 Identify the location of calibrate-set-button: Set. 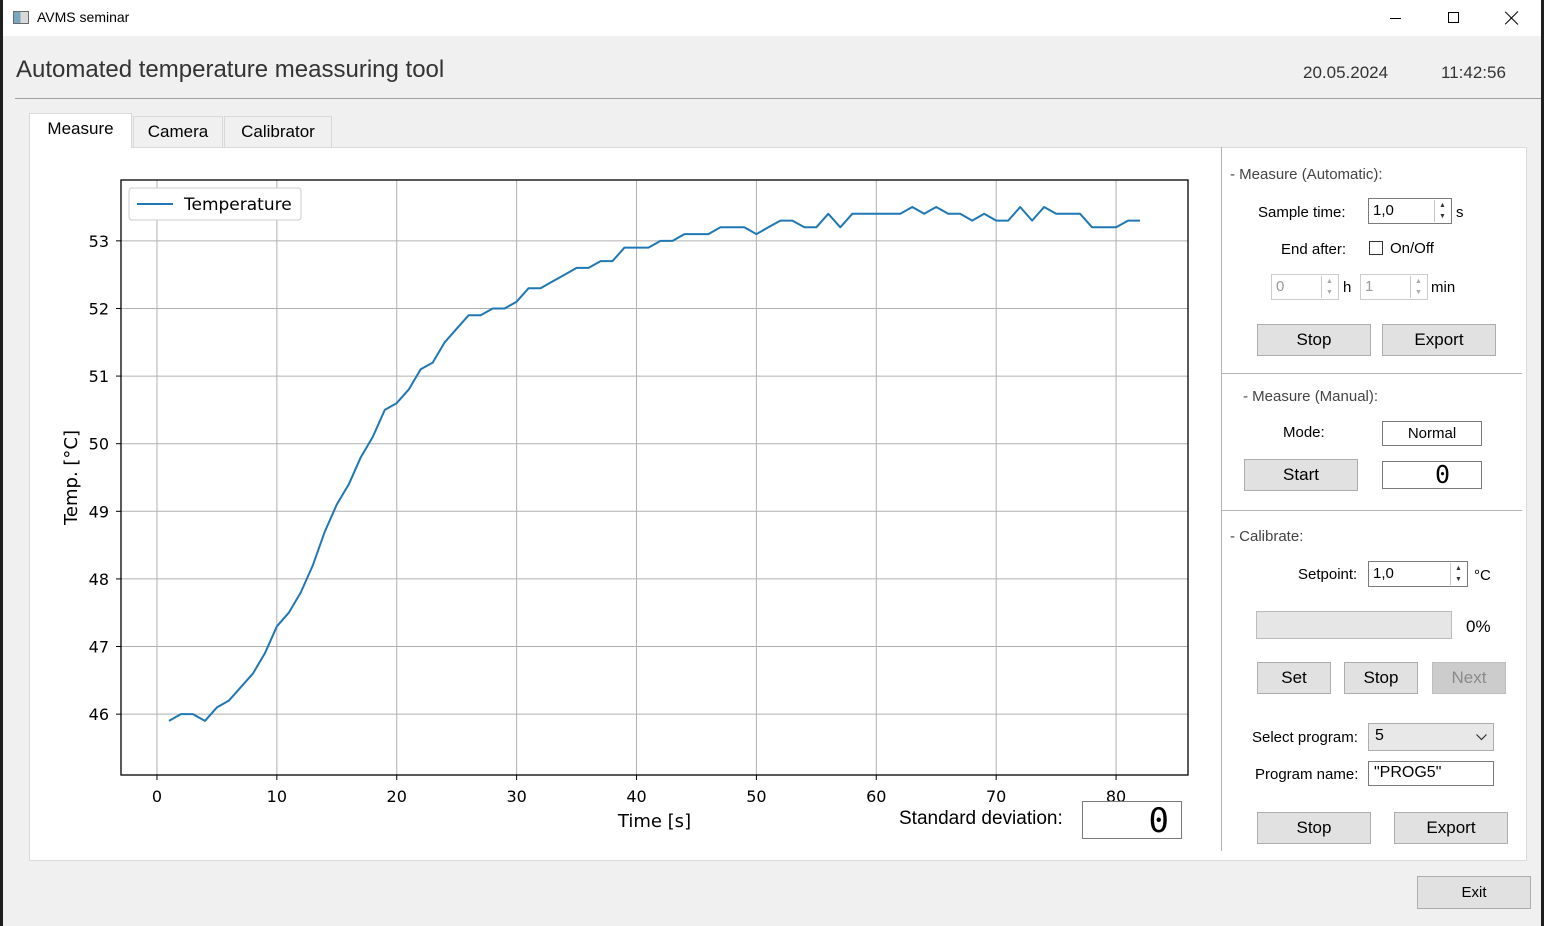
(1294, 678).